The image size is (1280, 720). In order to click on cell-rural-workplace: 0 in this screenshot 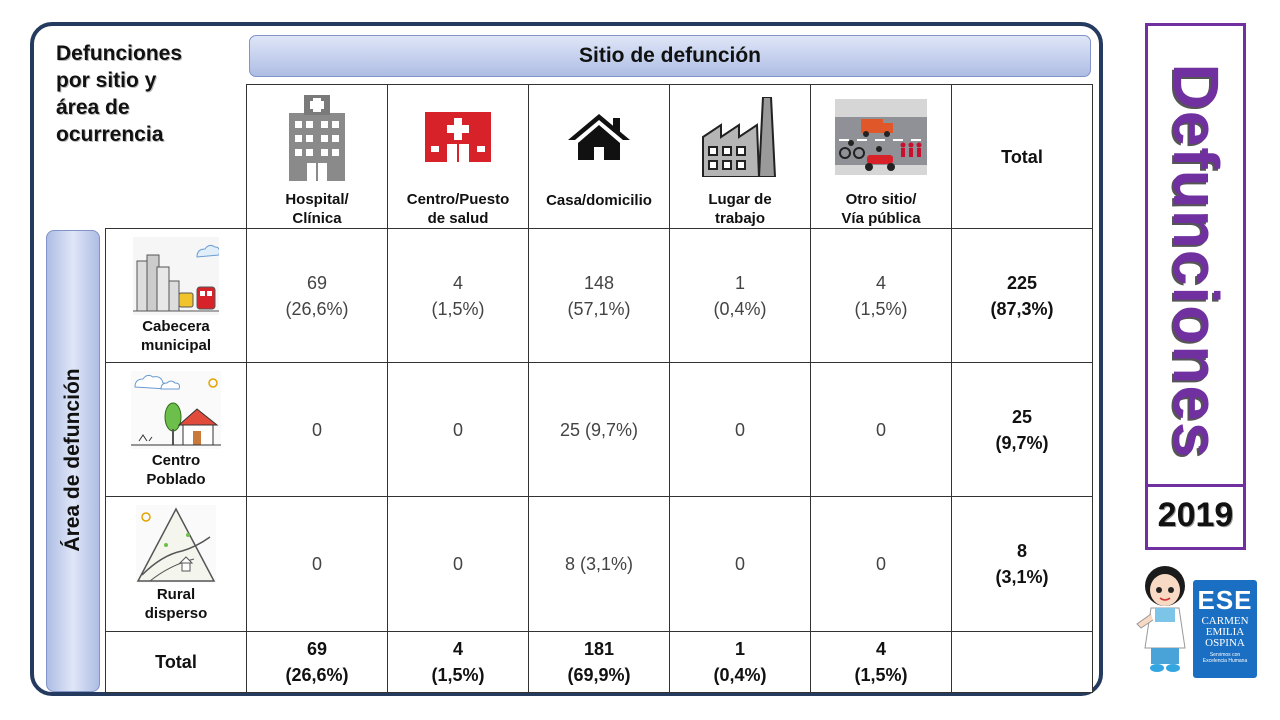, I will do `click(740, 564)`.